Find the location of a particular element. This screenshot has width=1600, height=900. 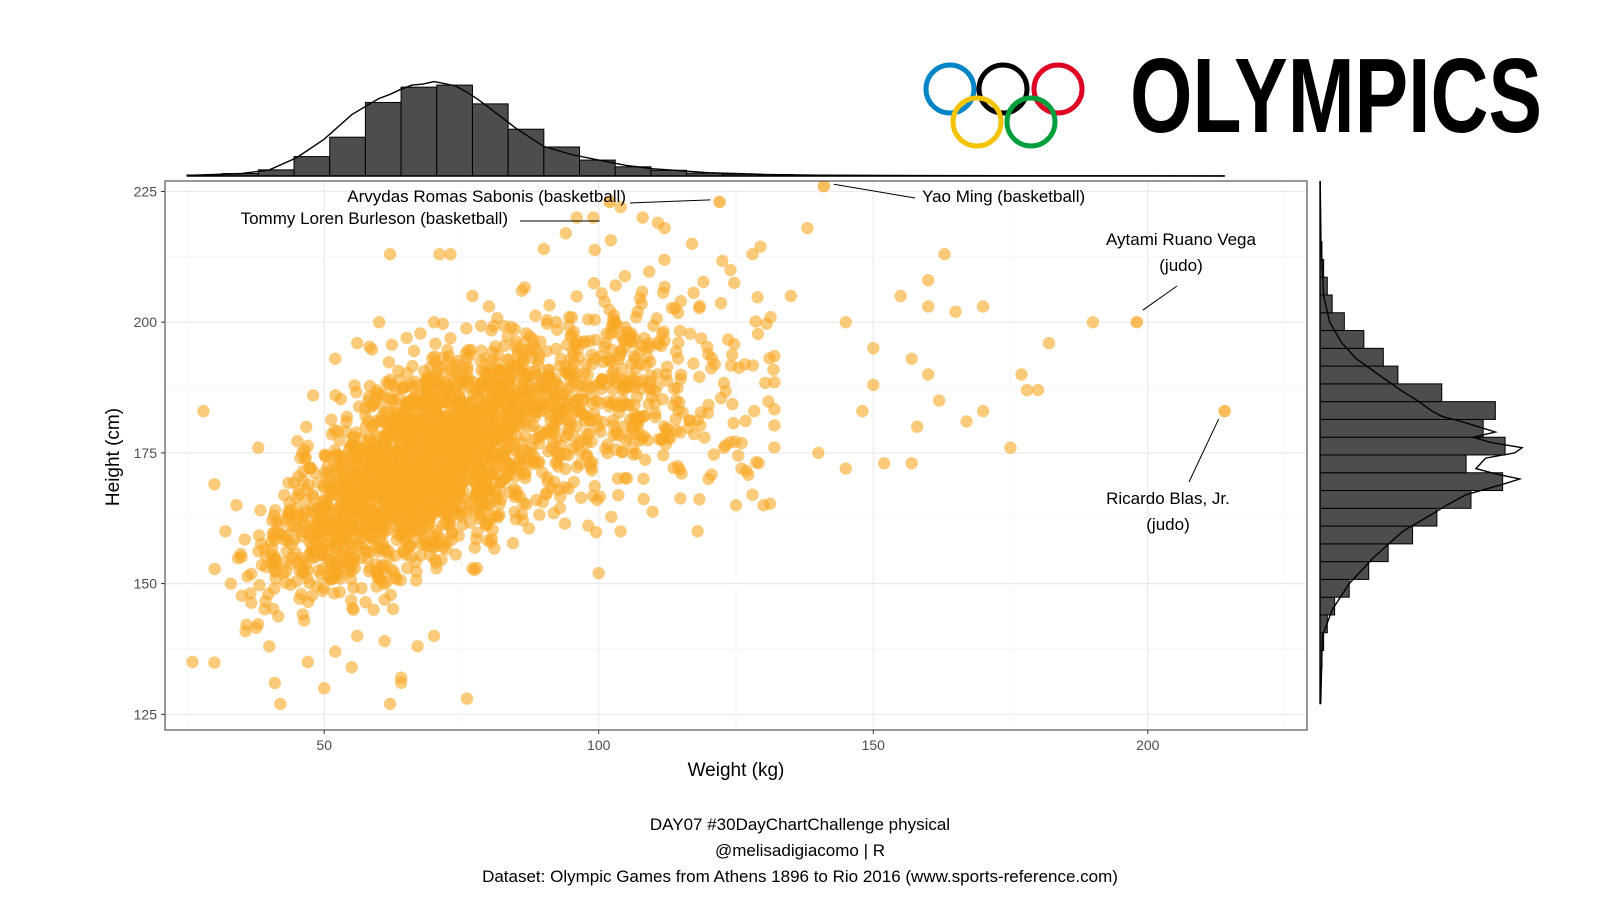

y-tick-label: 150 is located at coordinates (146, 584).